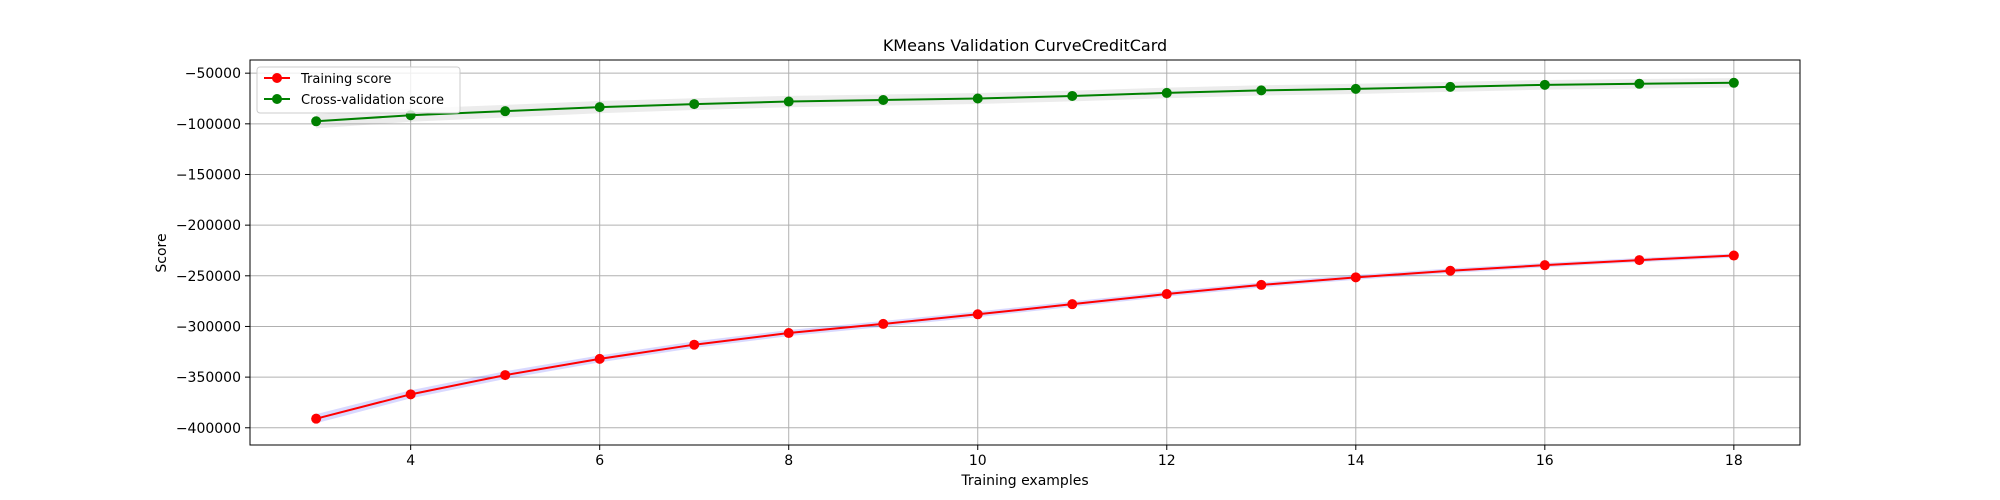 The height and width of the screenshot is (500, 2000). What do you see at coordinates (208, 226) in the screenshot?
I see `y-tick-label: −200000` at bounding box center [208, 226].